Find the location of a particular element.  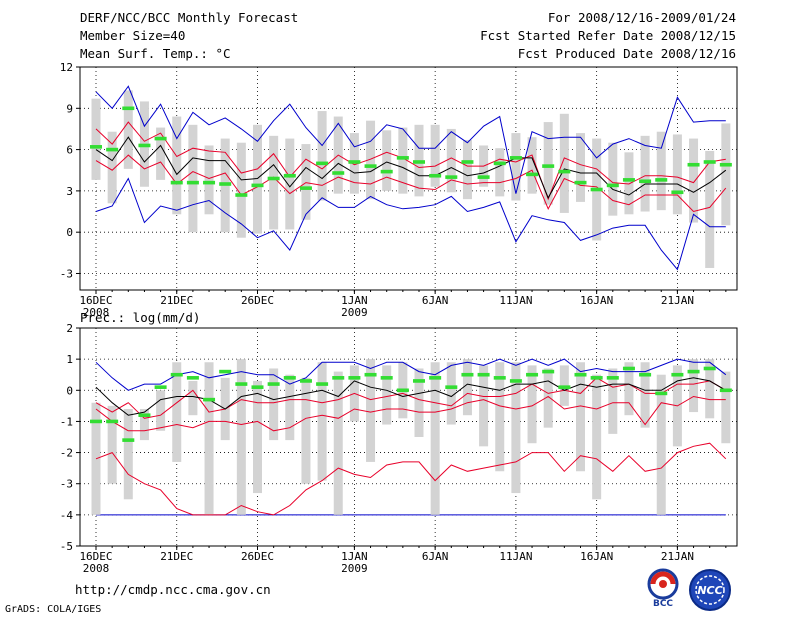

temp-year-label: 2008 is located at coordinates (96, 312).